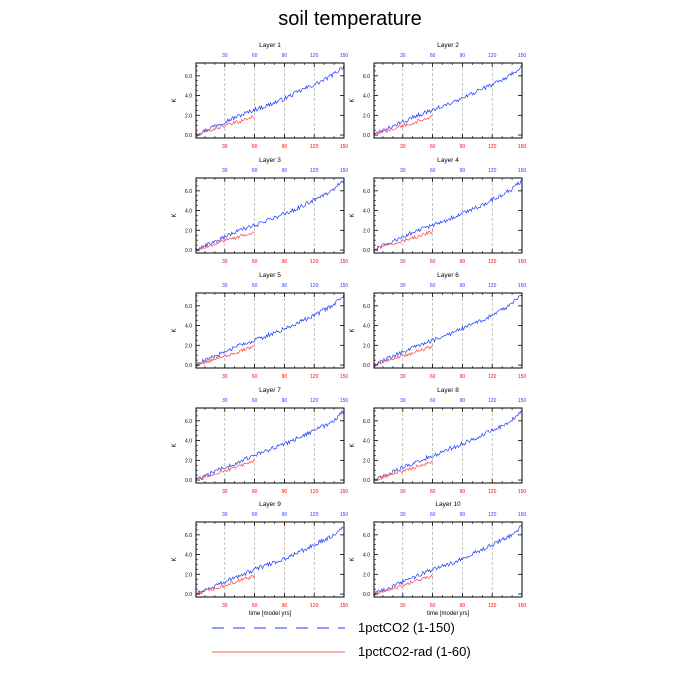 This screenshot has height=700, width=700. What do you see at coordinates (448, 504) in the screenshot?
I see `panel-title: Layer 10` at bounding box center [448, 504].